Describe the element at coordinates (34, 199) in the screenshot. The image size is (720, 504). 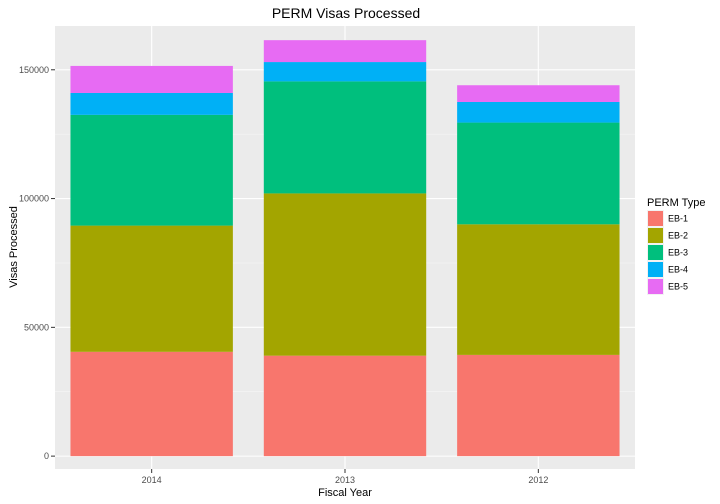
I see `y-tick-label: 100000` at that location.